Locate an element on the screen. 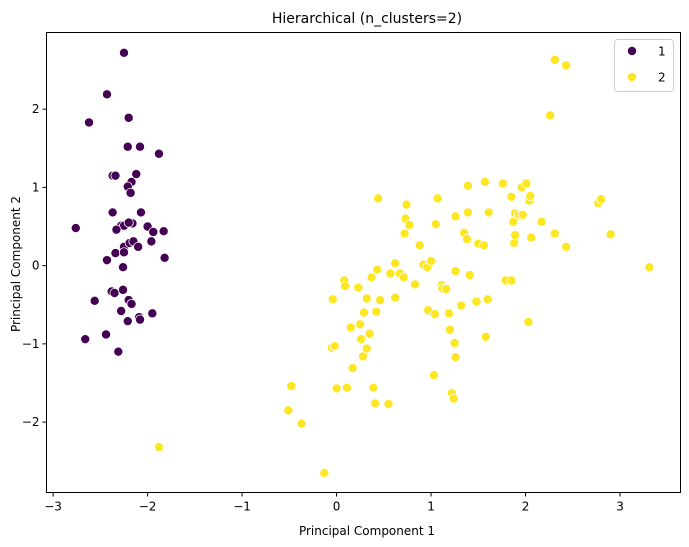 This screenshot has height=547, width=689. y-tick-label: −2 is located at coordinates (31, 422).